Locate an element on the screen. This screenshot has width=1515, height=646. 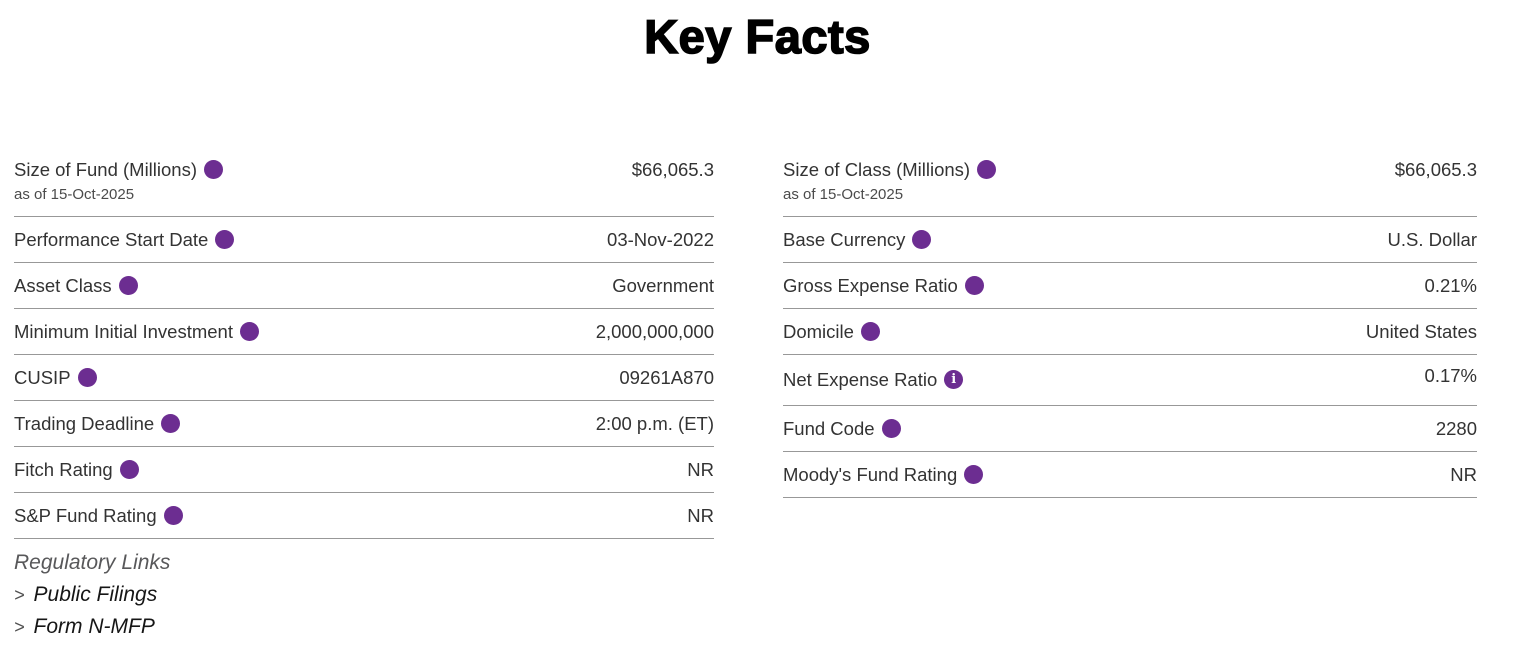
fact-value: 2280 is located at coordinates (1456, 428).